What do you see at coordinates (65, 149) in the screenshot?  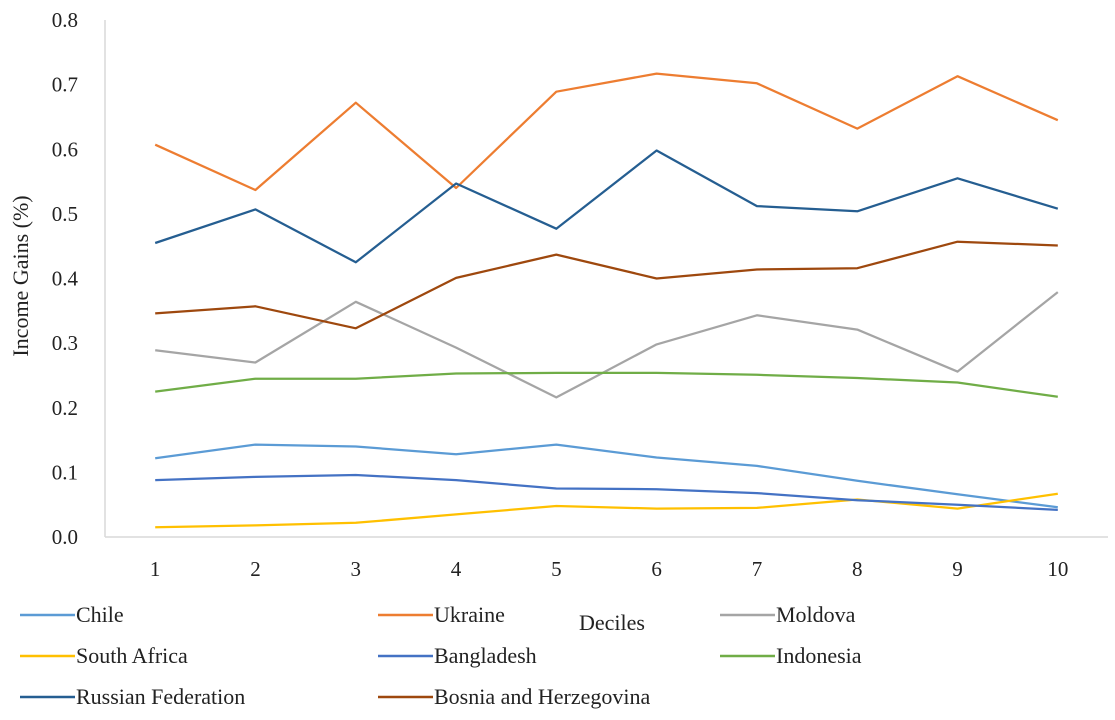 I see `y-tick-label: 0.6` at bounding box center [65, 149].